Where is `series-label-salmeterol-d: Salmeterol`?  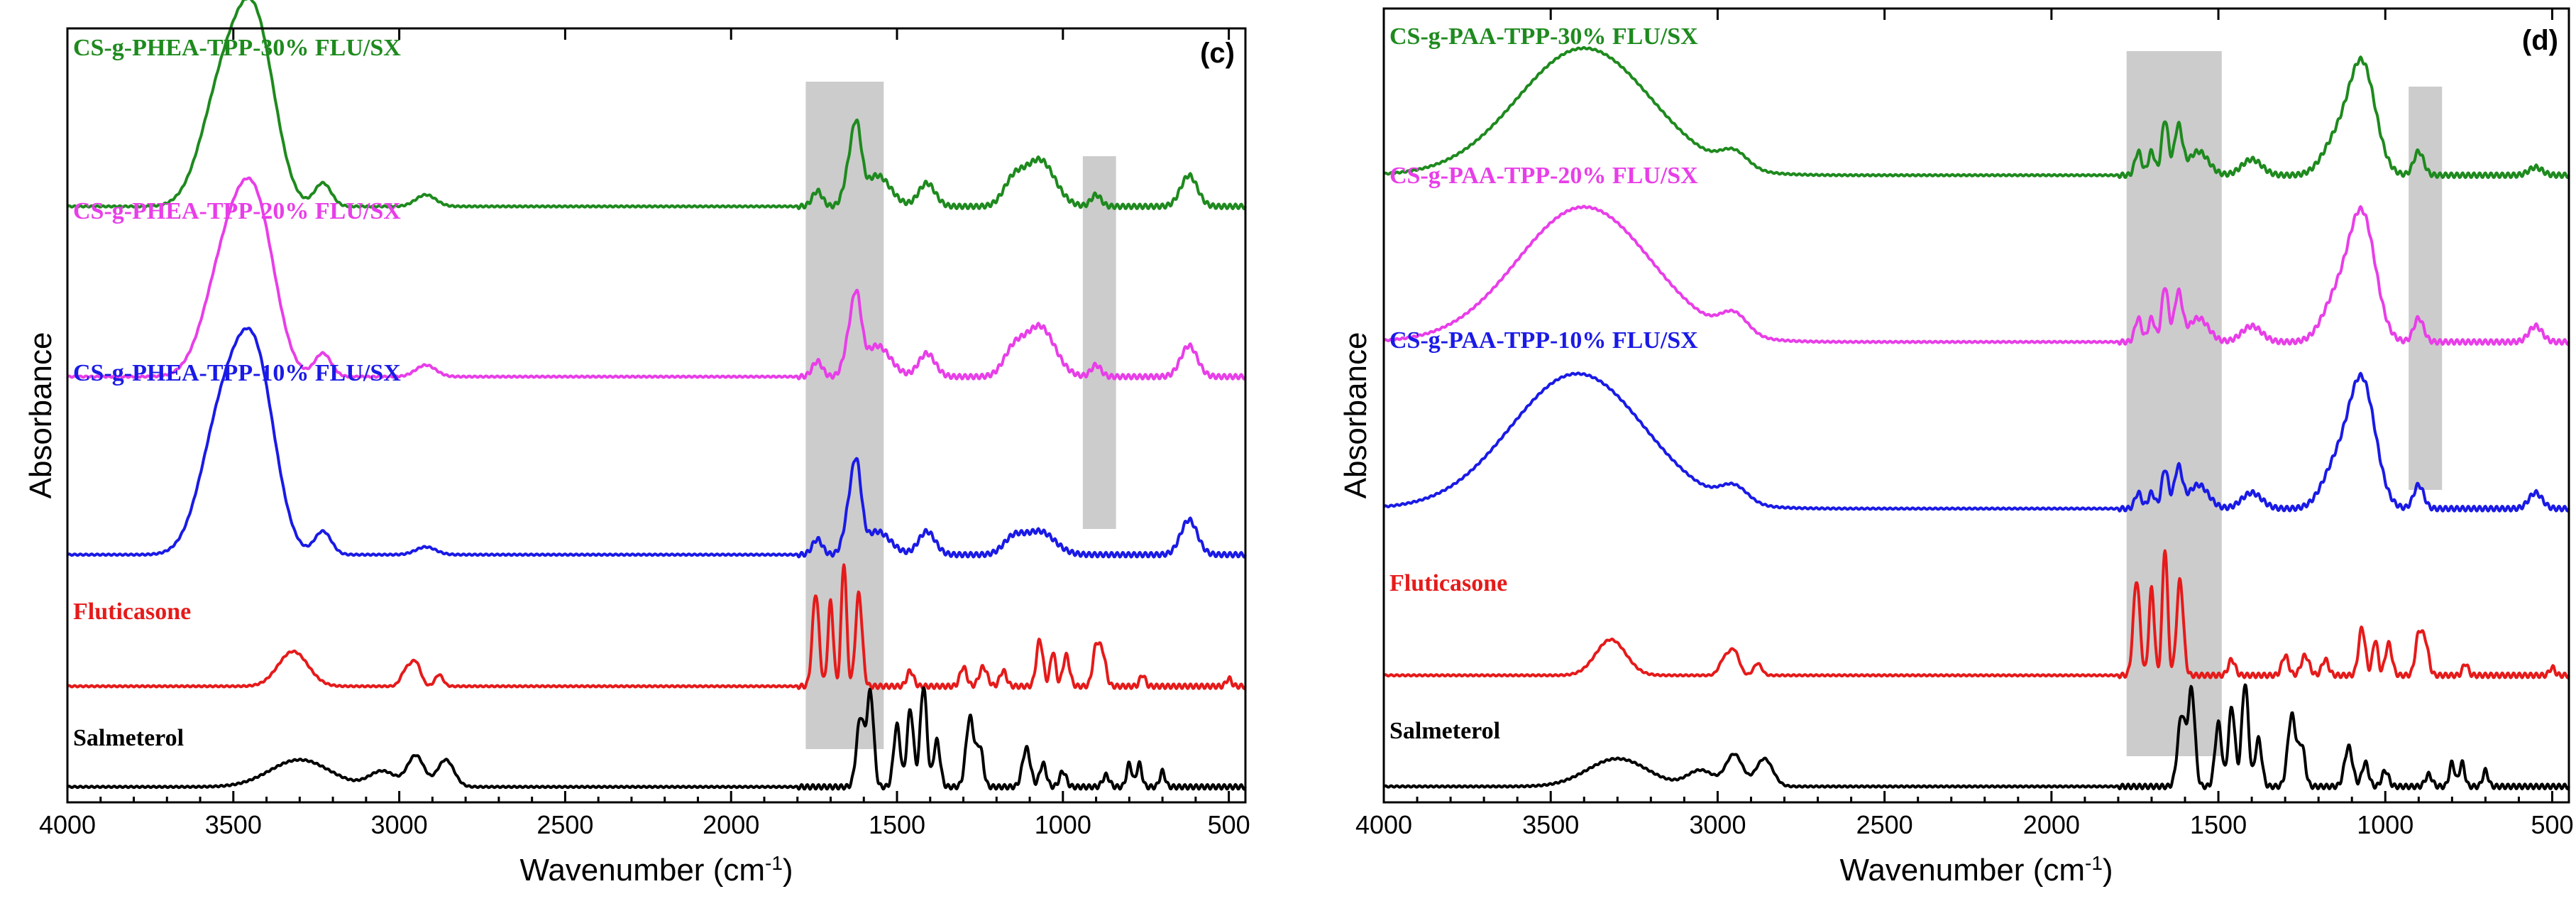
series-label-salmeterol-d: Salmeterol is located at coordinates (1444, 731).